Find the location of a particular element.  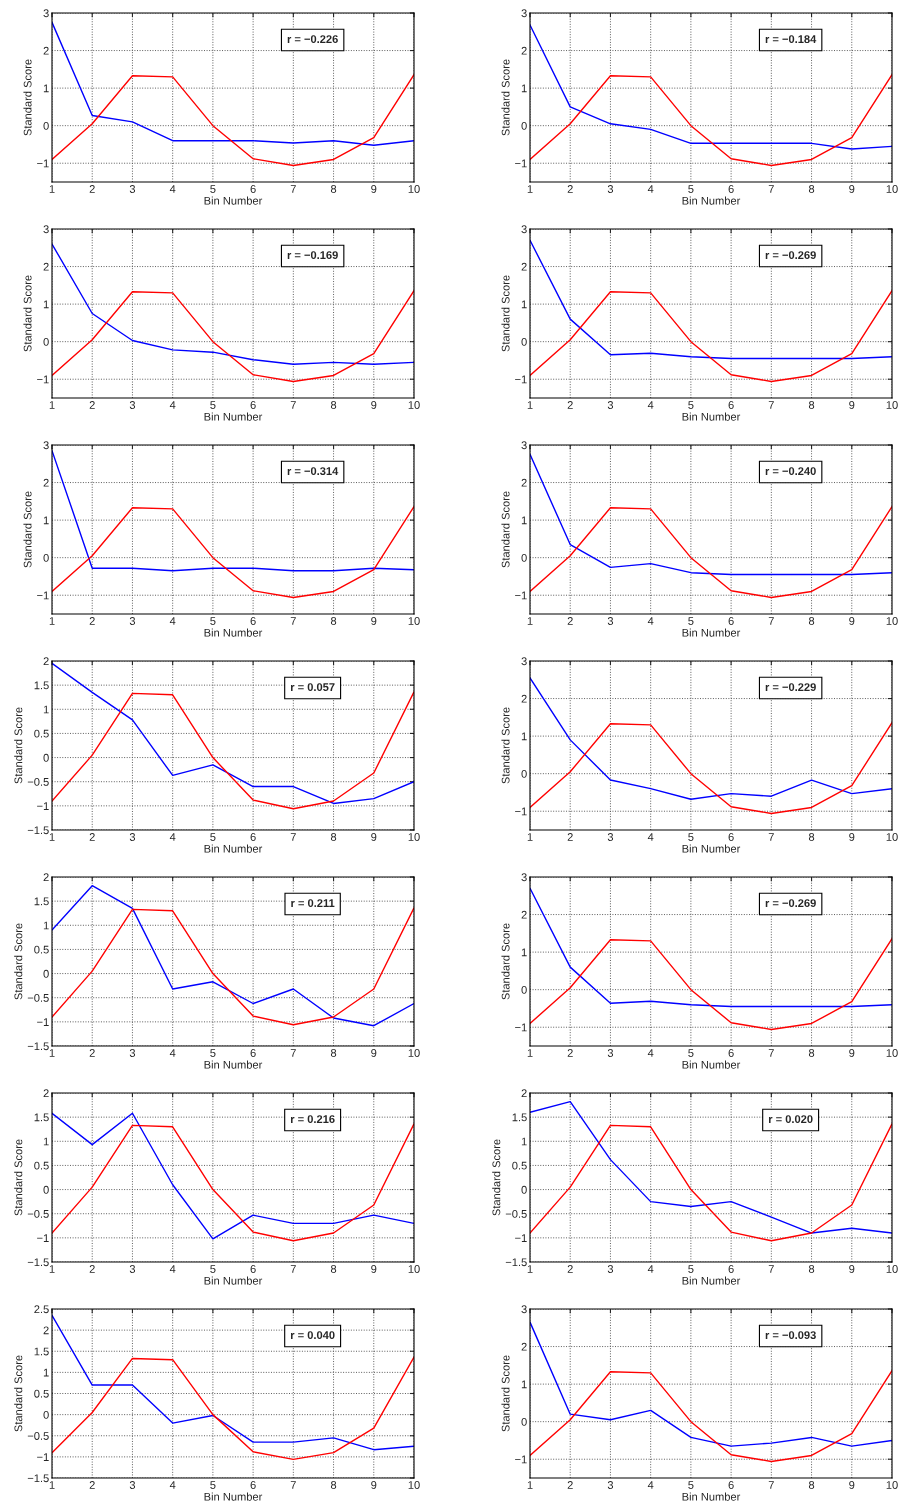

annotation: r = 0.020 is located at coordinates (790, 1119).